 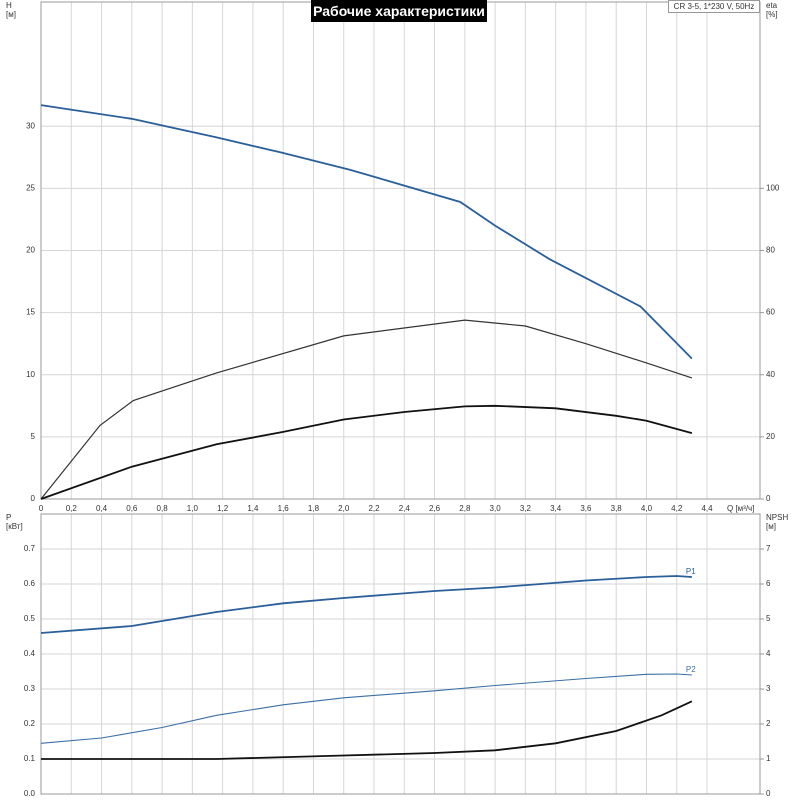 I want to click on x-tick-label: 0,2, so click(x=72, y=508).